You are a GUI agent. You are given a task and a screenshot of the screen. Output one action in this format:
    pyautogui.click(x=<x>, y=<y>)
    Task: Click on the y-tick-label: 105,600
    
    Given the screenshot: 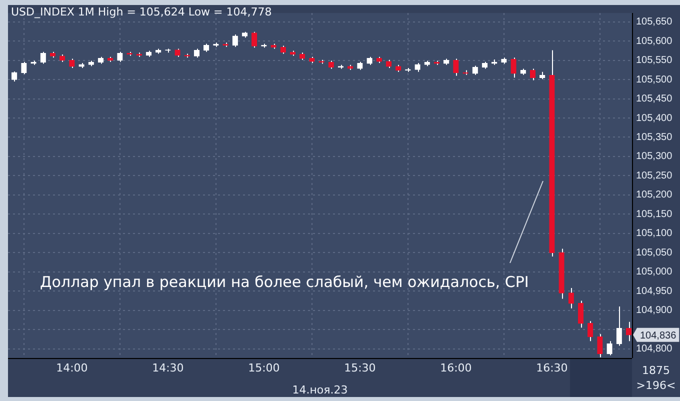 What is the action you would take?
    pyautogui.click(x=654, y=41)
    